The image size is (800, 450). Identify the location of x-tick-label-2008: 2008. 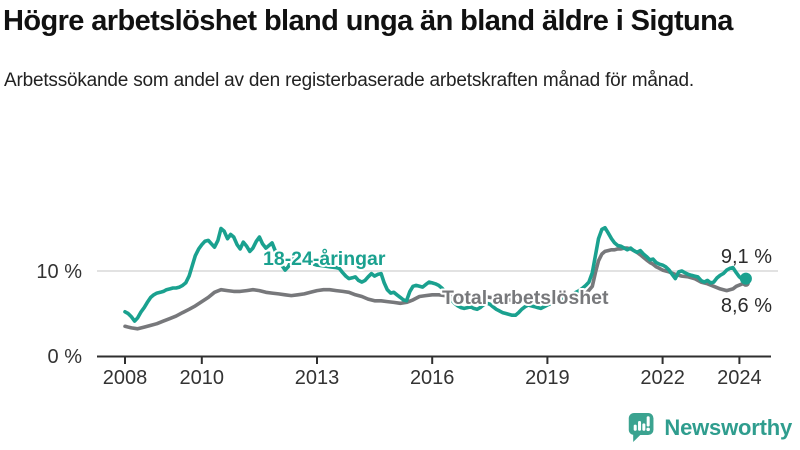
(125, 378).